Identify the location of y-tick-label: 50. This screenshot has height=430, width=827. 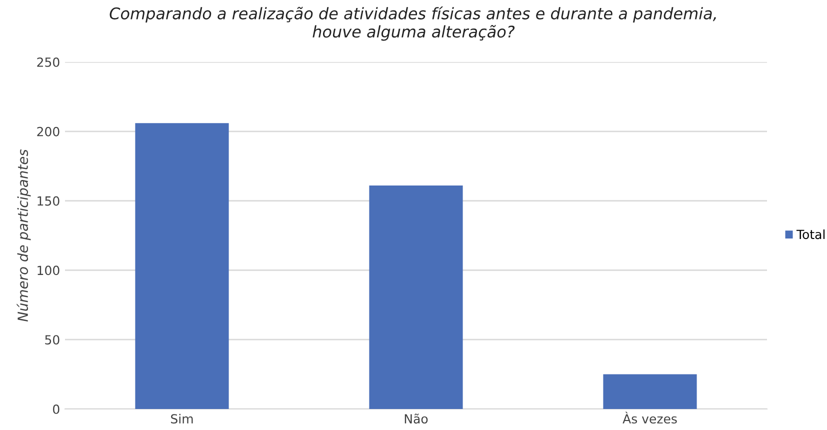
(52, 340).